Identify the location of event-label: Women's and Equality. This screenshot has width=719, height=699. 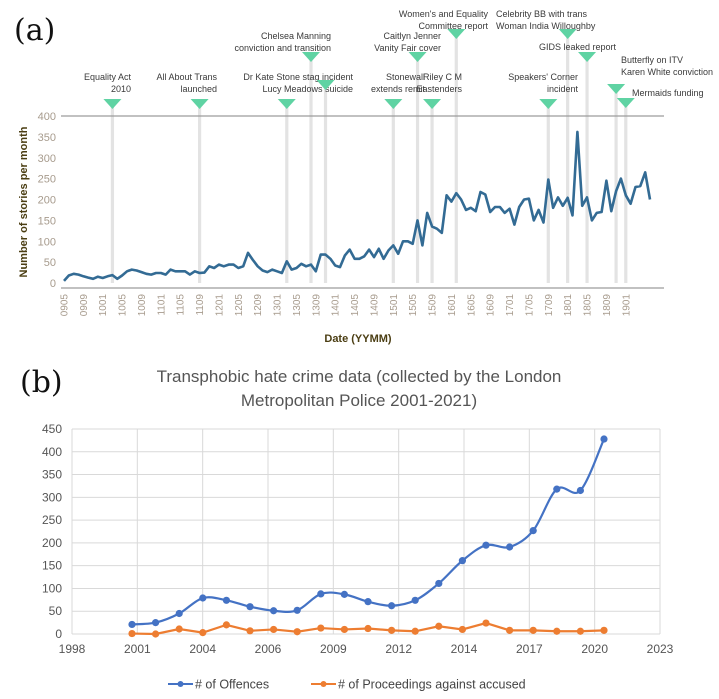
(444, 14).